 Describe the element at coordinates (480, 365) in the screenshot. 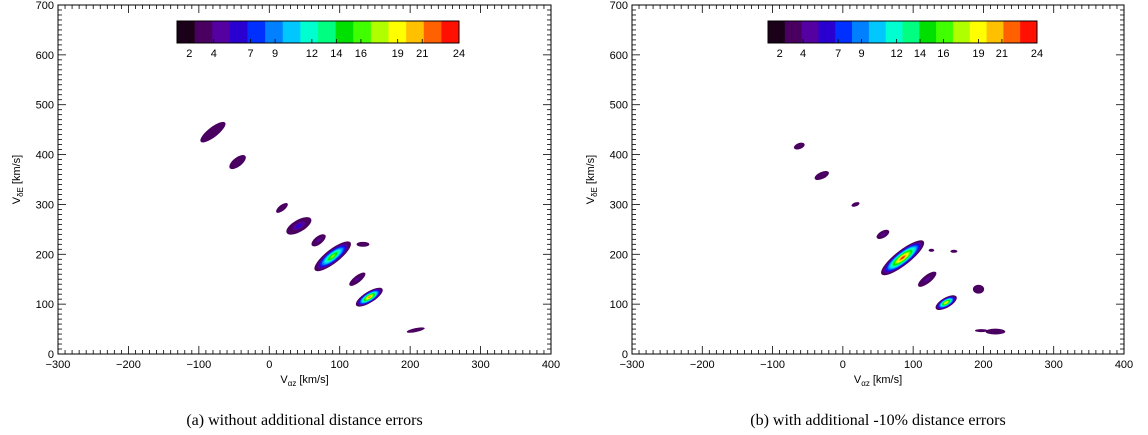

I see `x-tick-label: 300` at that location.